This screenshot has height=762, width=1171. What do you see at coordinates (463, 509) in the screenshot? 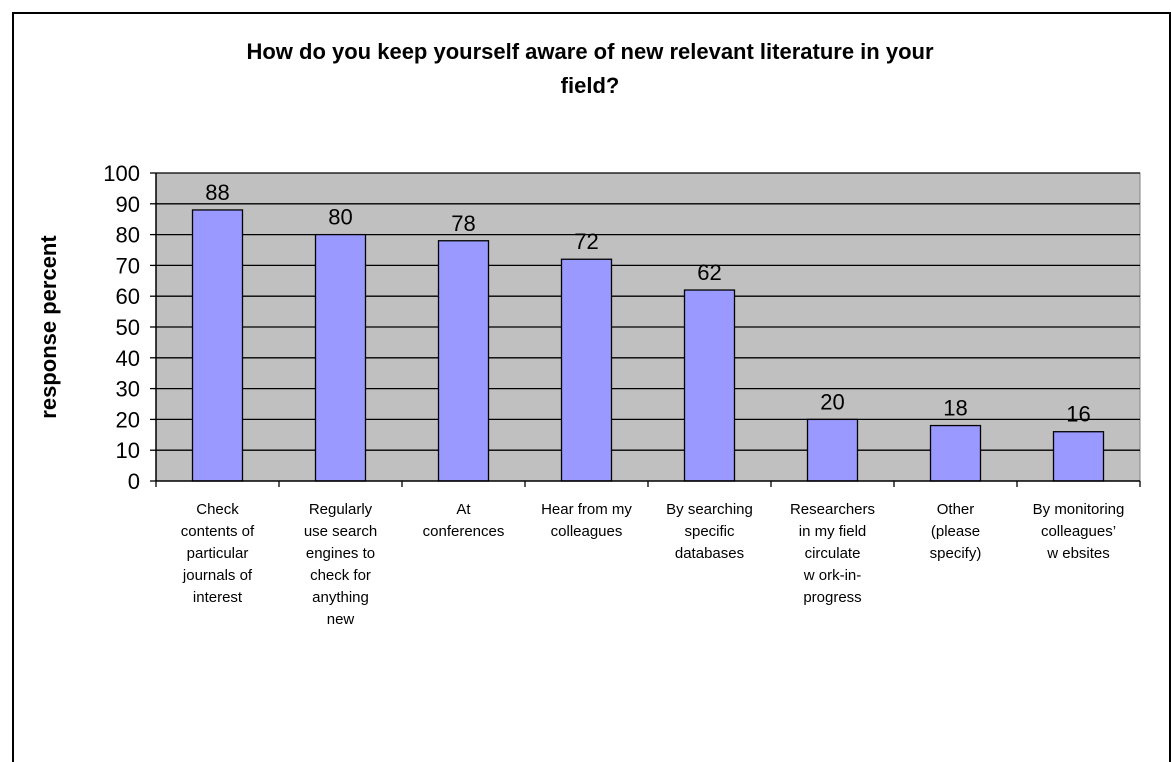
I see `category-label-3-line-1: At` at bounding box center [463, 509].